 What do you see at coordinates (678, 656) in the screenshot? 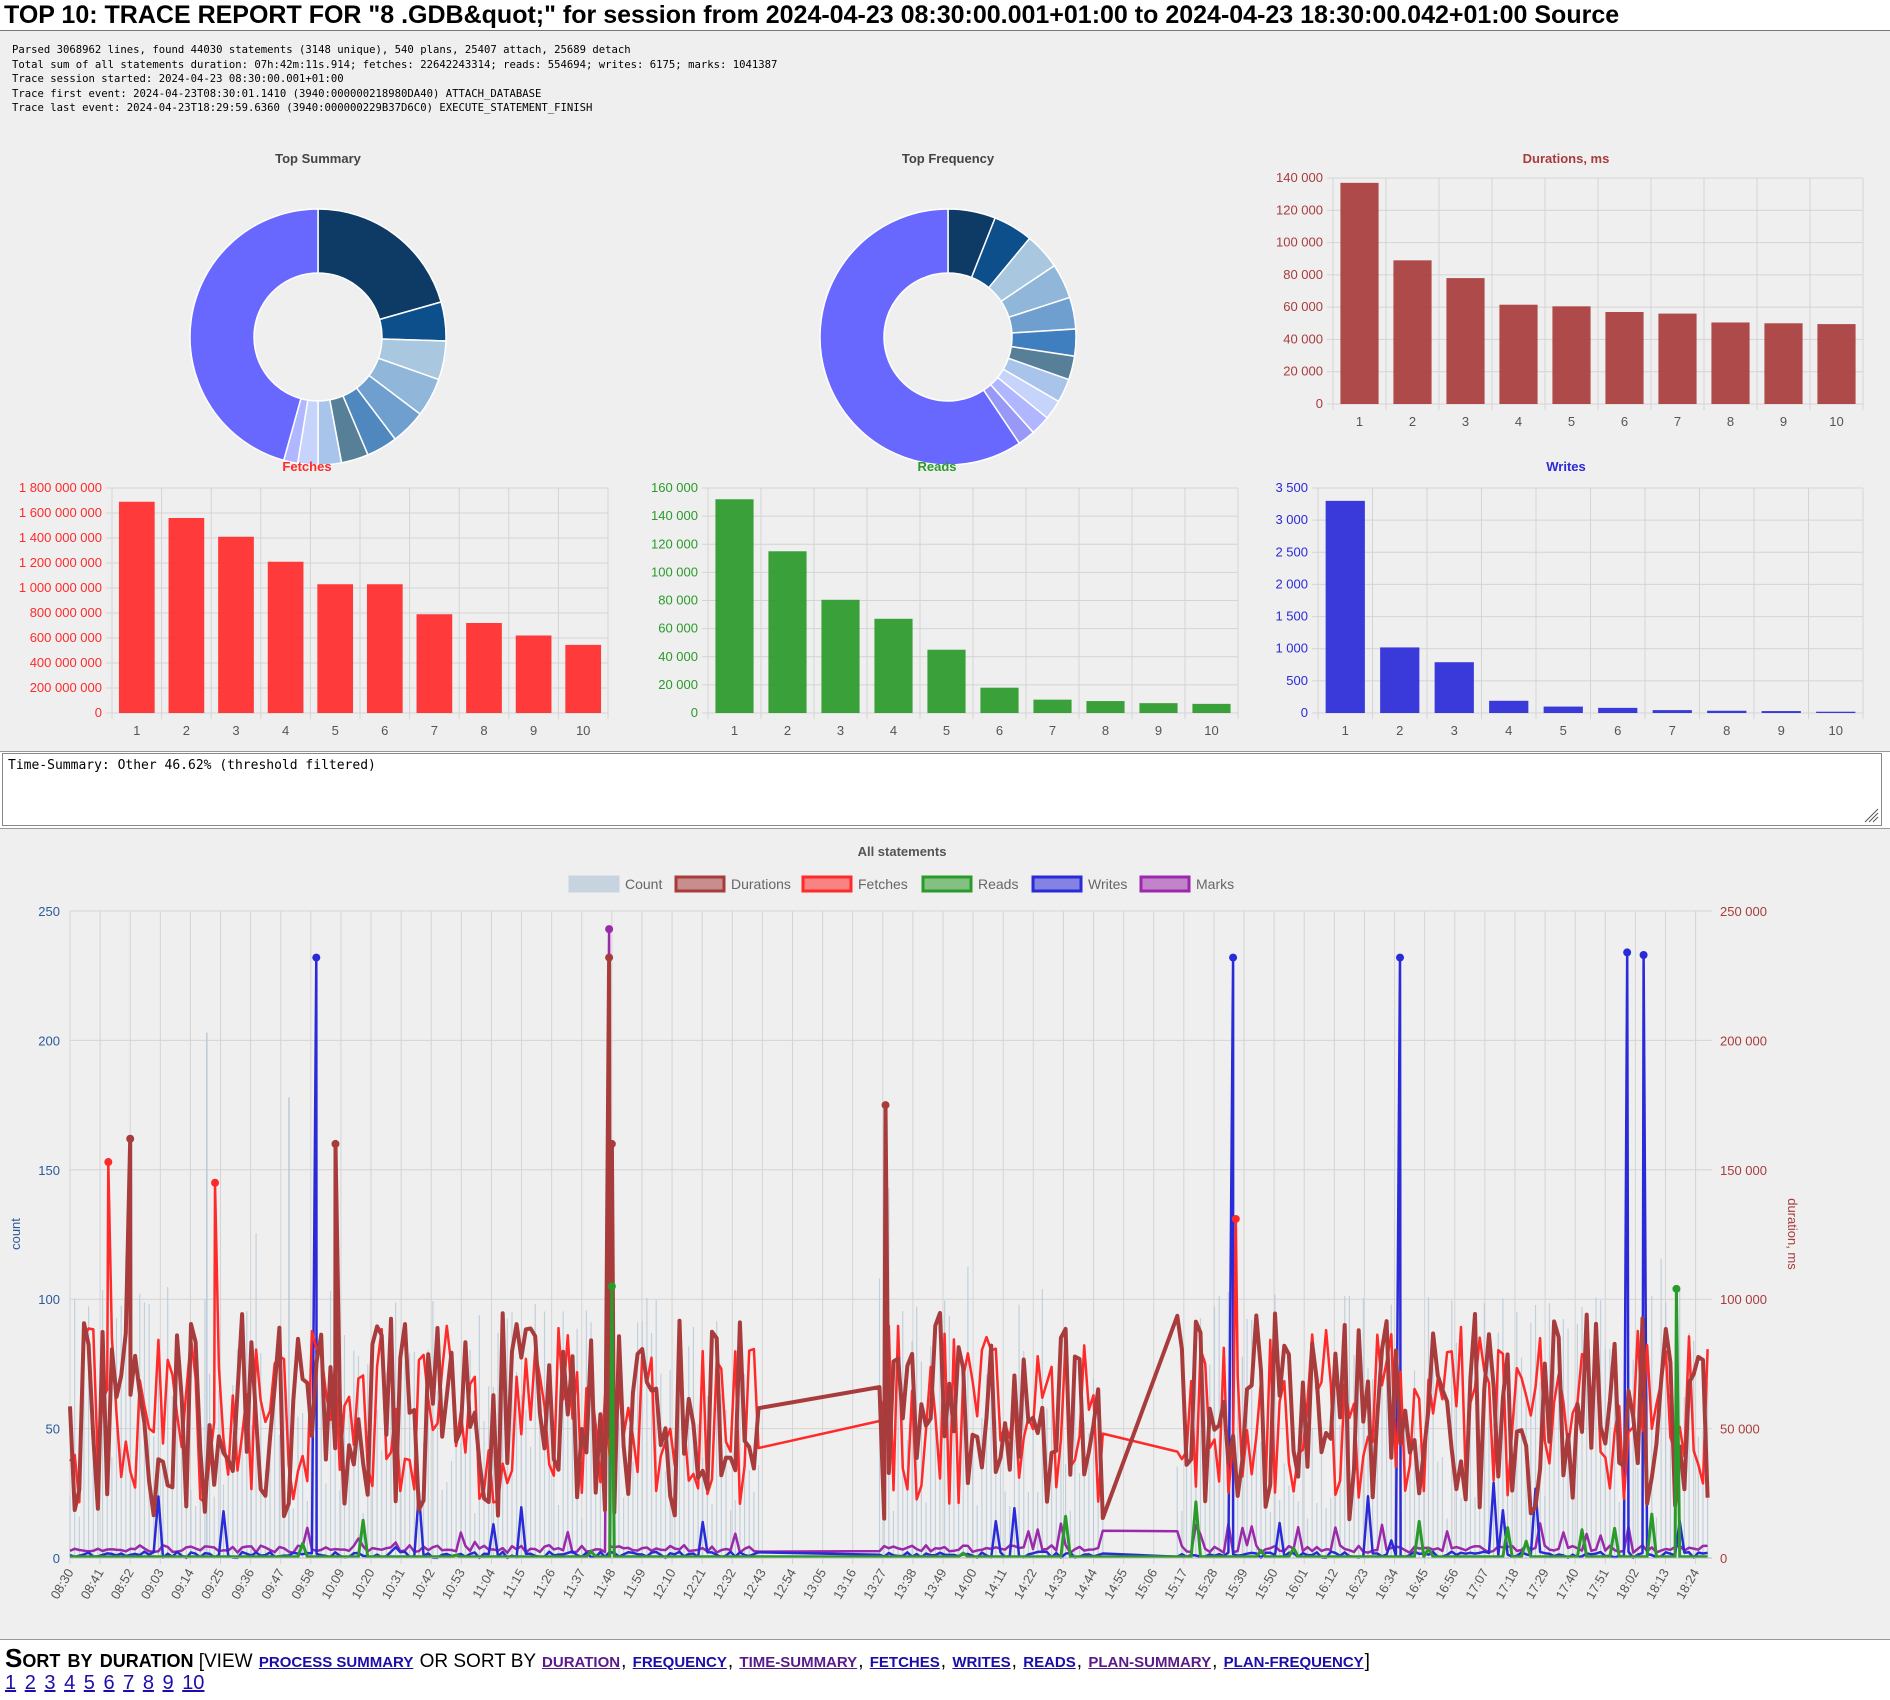
I see `reads-ytick-label: 40 000` at bounding box center [678, 656].